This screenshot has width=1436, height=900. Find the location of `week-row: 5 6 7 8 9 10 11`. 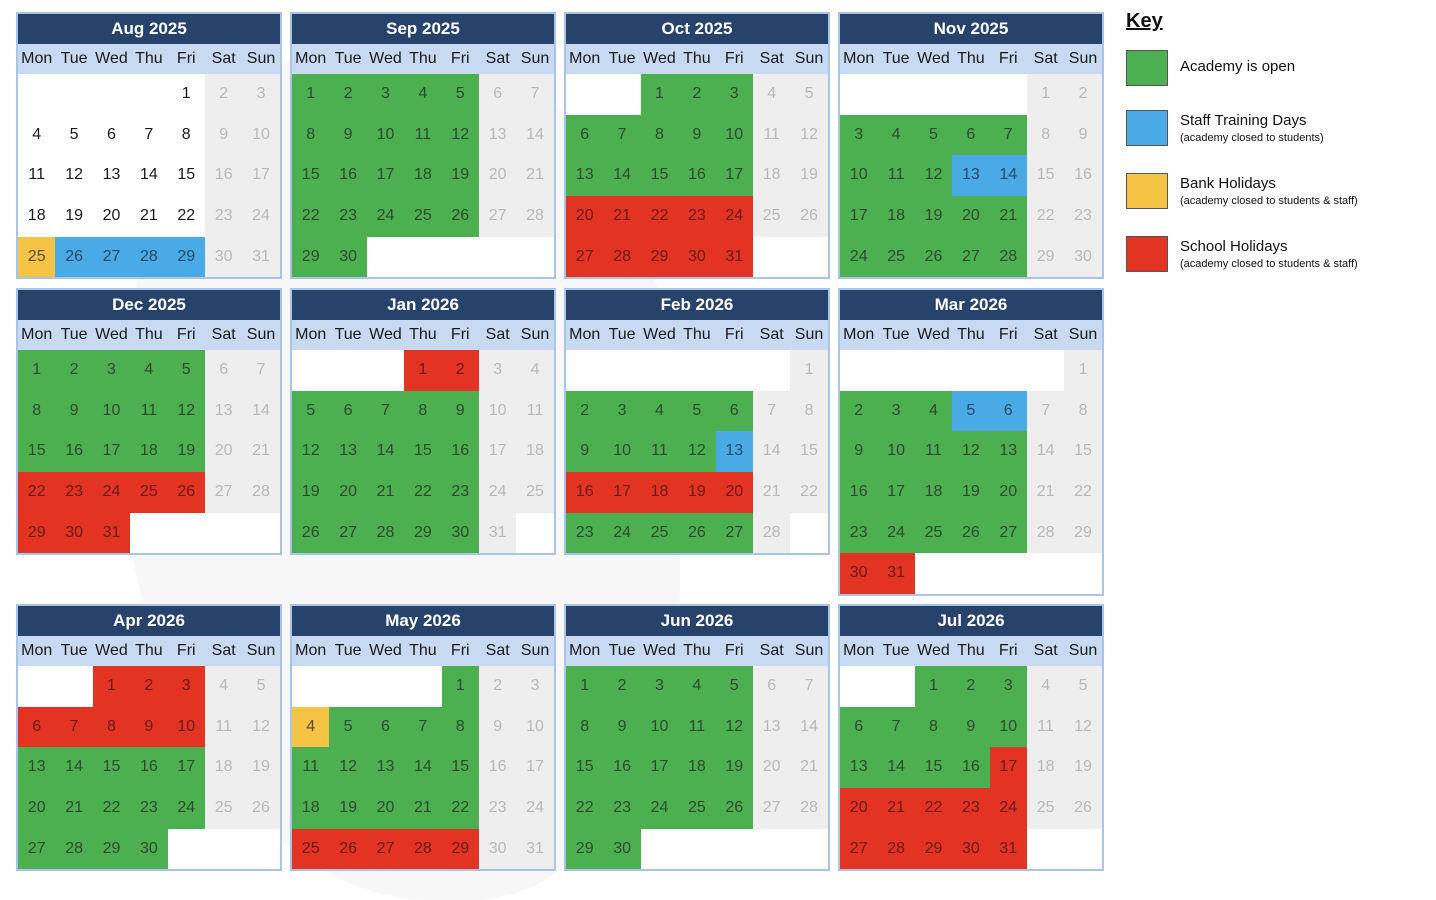

week-row: 5 6 7 8 9 10 11 is located at coordinates (423, 411).